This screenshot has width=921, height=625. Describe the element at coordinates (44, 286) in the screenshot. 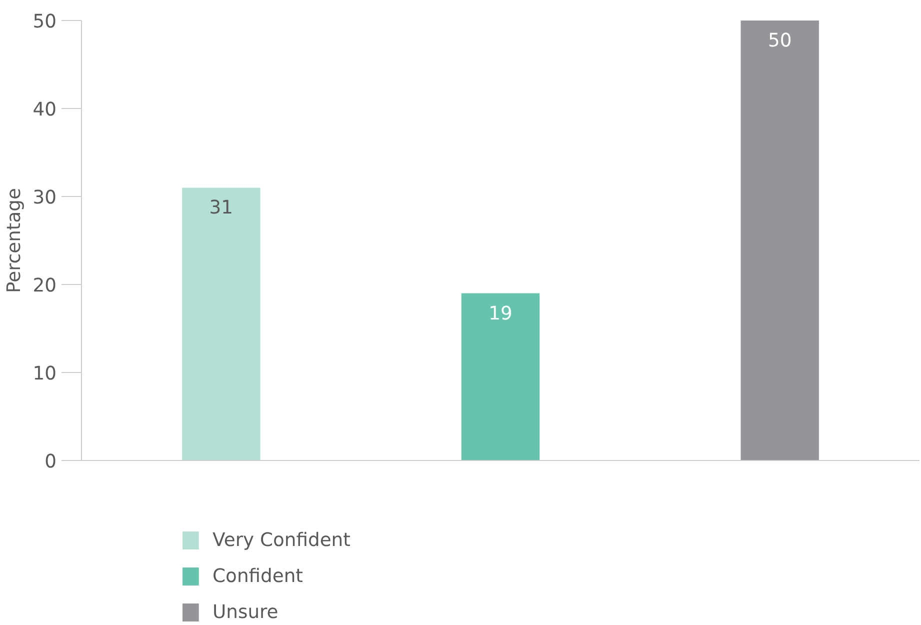

I see `y-tick-label: 20` at that location.